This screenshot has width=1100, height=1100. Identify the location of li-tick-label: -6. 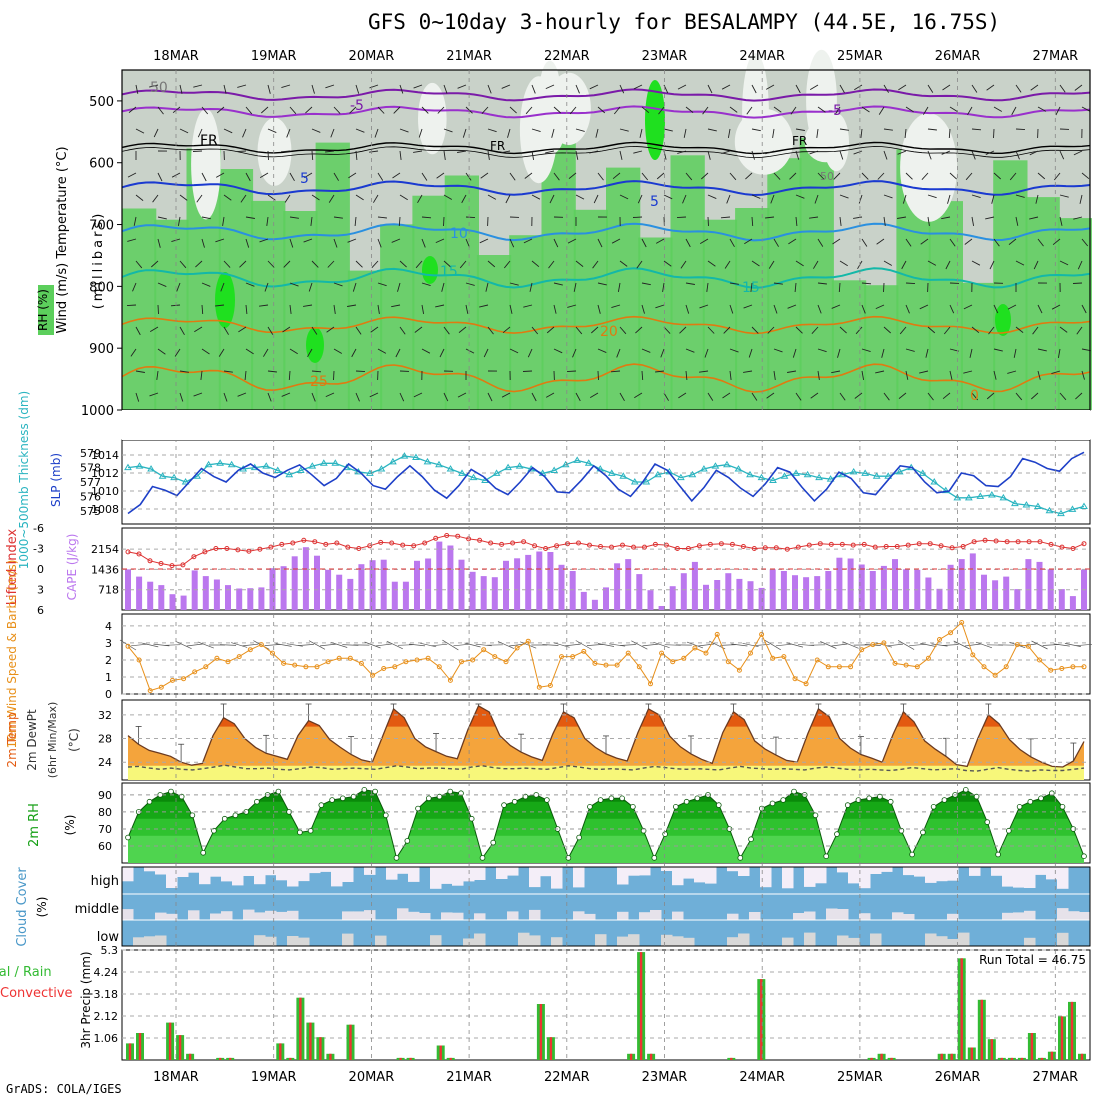
(38, 528).